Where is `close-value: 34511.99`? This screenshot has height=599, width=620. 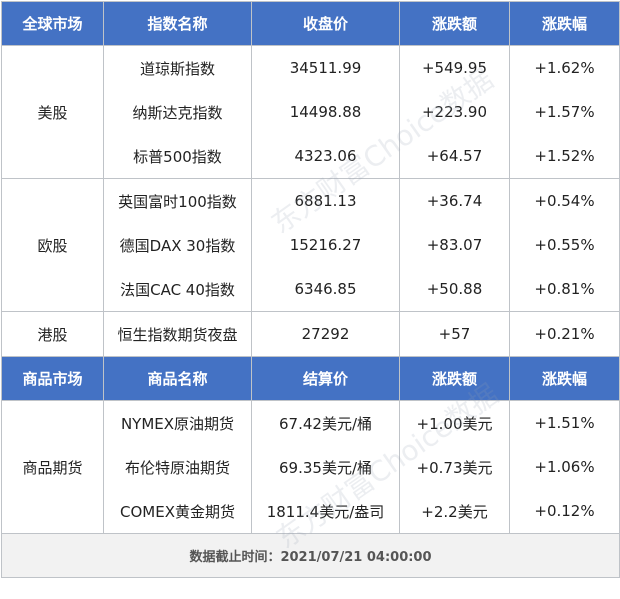 close-value: 34511.99 is located at coordinates (325, 67).